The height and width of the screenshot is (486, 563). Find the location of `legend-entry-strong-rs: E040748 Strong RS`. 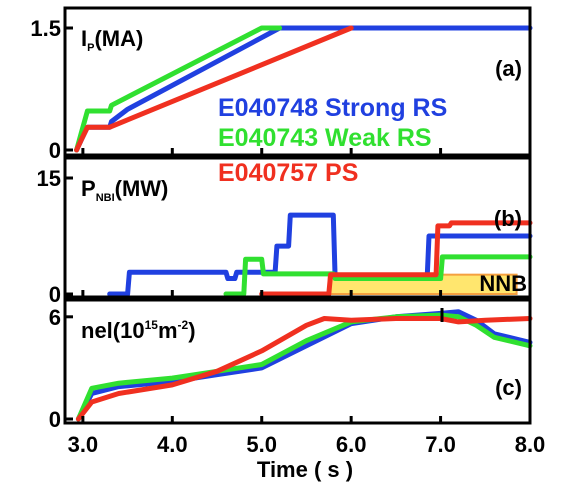

legend-entry-strong-rs: E040748 Strong RS is located at coordinates (332, 108).